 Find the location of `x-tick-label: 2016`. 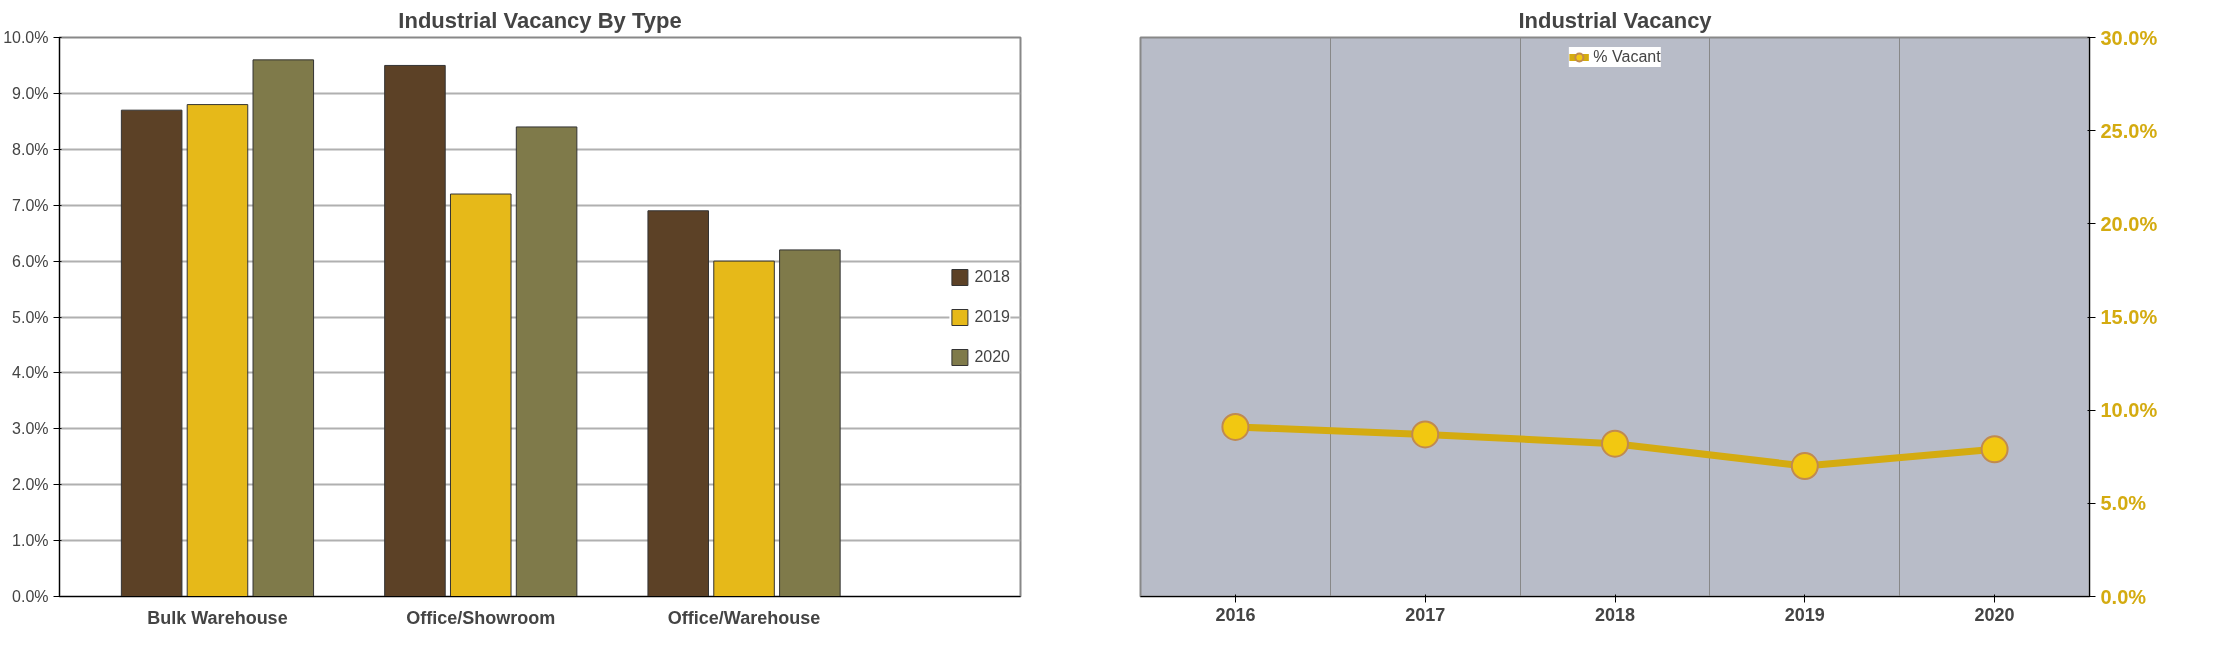

x-tick-label: 2016 is located at coordinates (1235, 614).